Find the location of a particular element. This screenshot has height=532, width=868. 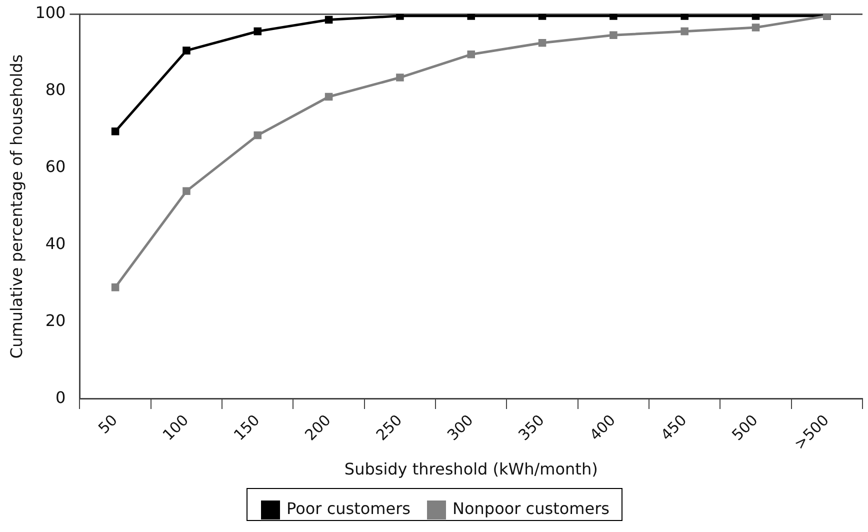

x-tick-label: 150 is located at coordinates (247, 427).